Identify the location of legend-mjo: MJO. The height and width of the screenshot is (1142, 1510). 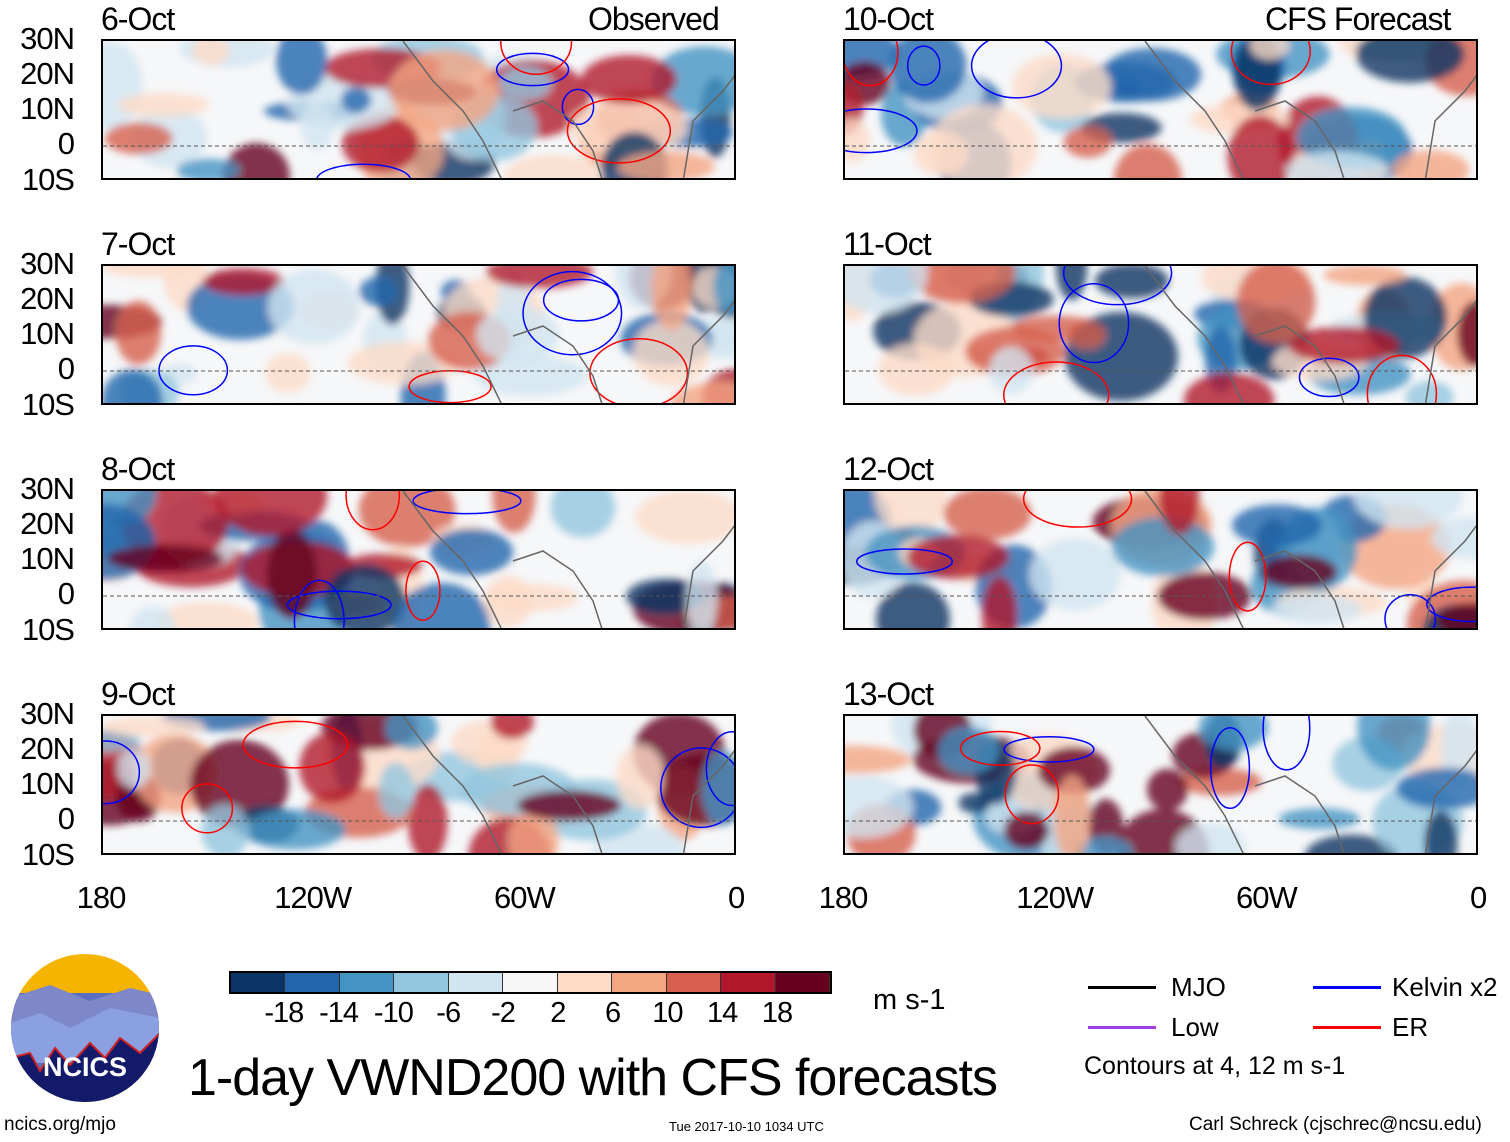
(1198, 987).